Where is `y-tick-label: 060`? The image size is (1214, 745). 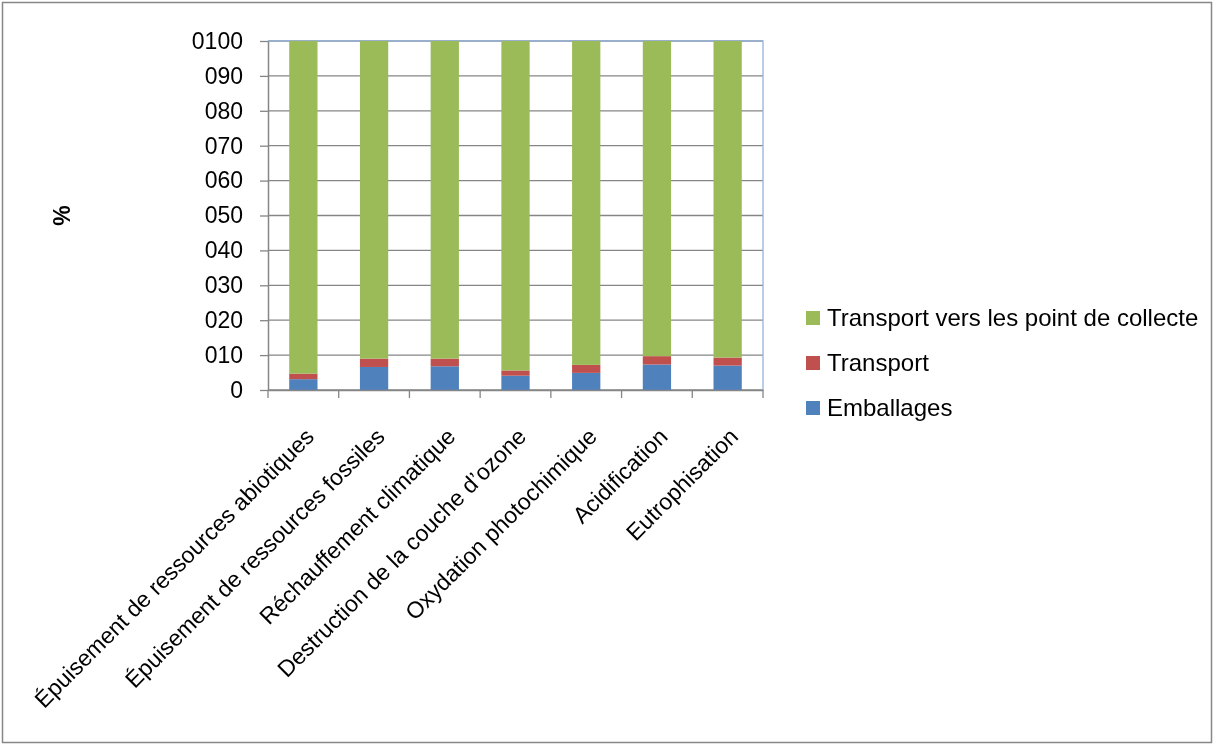 y-tick-label: 060 is located at coordinates (223, 180).